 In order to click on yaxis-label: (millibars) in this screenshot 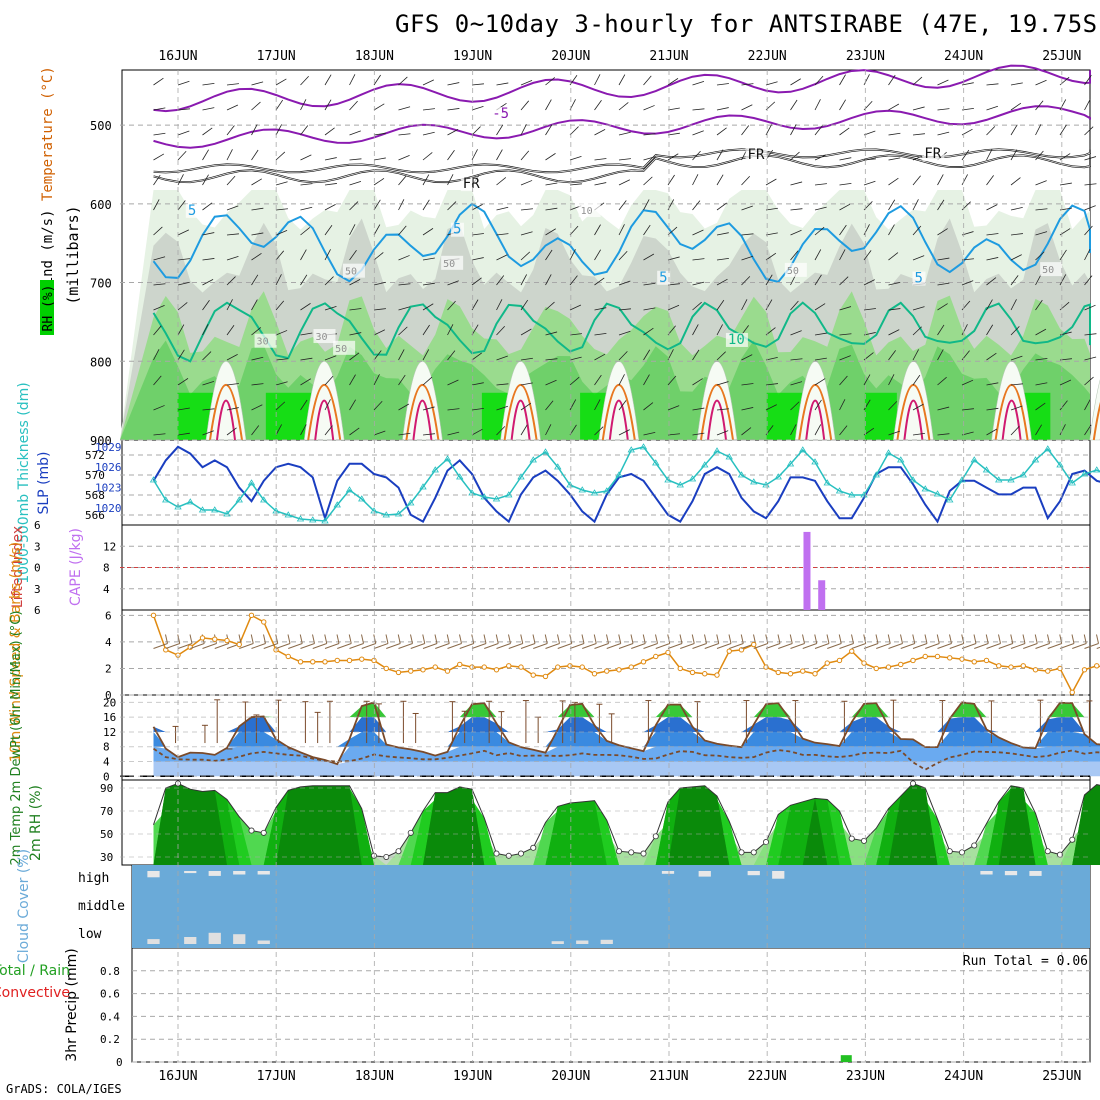, I will do `click(73, 254)`.